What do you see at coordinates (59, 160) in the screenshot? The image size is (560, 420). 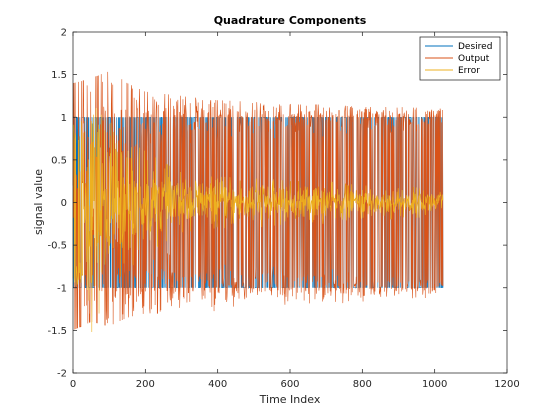 I see `y-tick-label: 0.5` at bounding box center [59, 160].